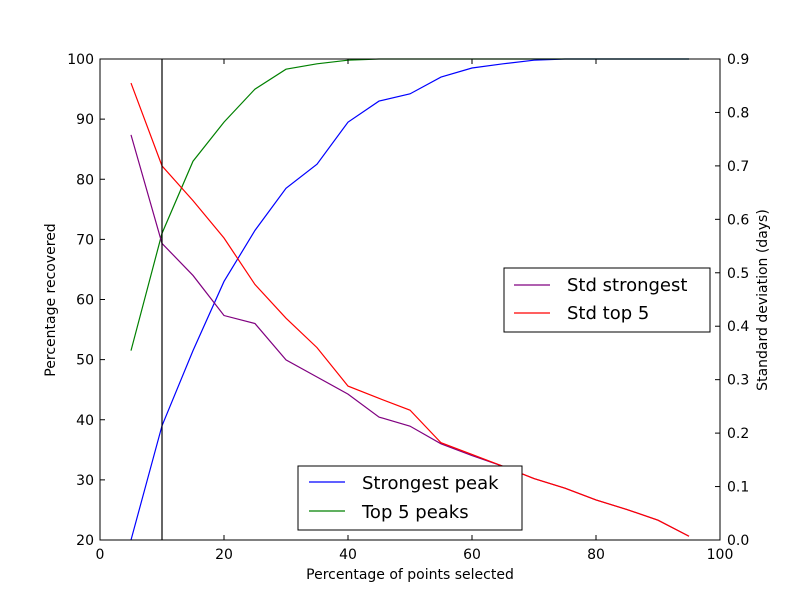 The width and height of the screenshot is (800, 600). What do you see at coordinates (738, 167) in the screenshot?
I see `y2-tick-label: 0.7` at bounding box center [738, 167].